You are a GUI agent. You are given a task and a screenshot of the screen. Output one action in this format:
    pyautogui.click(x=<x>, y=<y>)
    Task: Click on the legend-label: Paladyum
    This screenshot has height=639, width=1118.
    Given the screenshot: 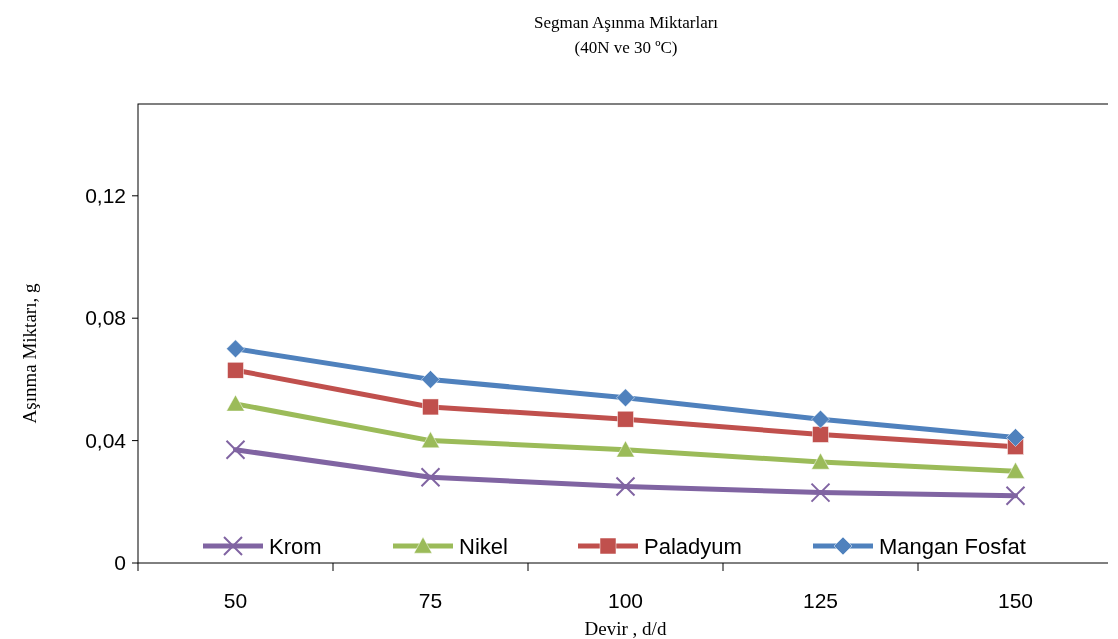 What is the action you would take?
    pyautogui.click(x=693, y=546)
    